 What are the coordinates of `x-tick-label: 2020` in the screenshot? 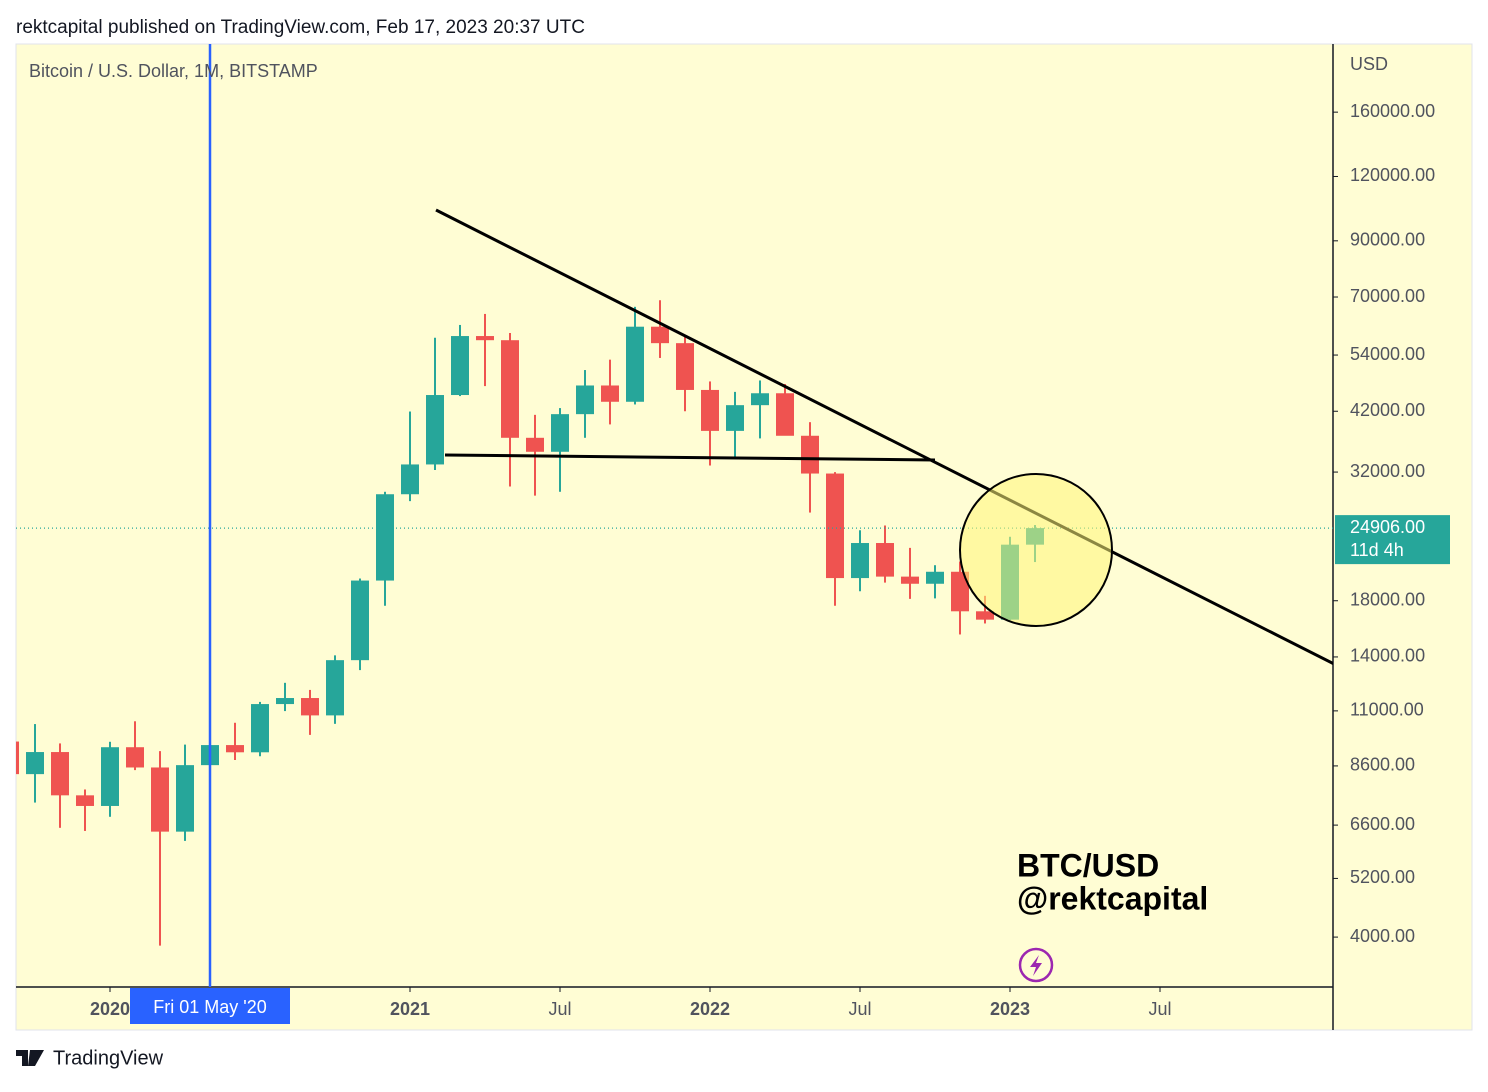 It's located at (110, 1009).